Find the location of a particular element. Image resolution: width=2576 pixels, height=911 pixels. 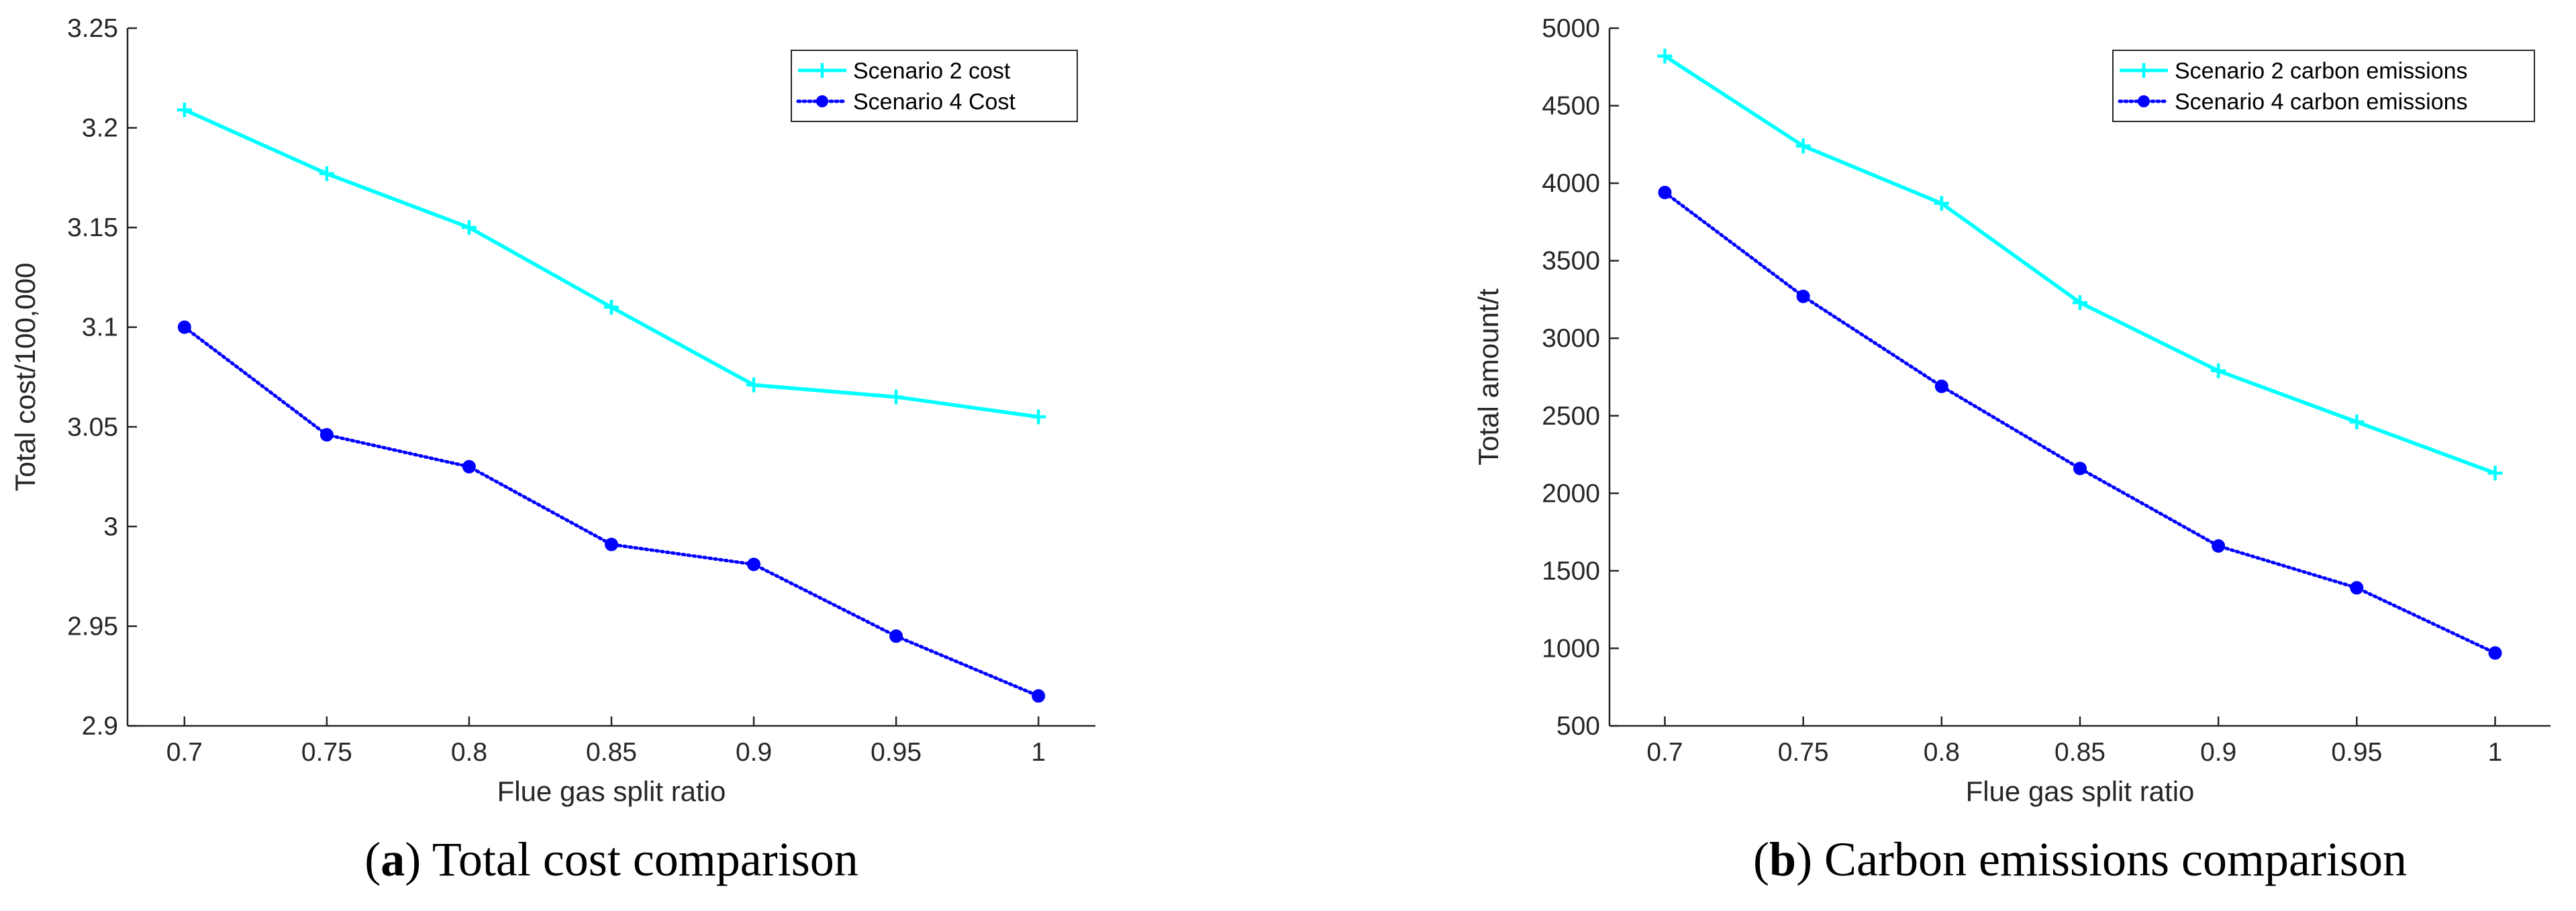

chart2-caption-paren-open: ( is located at coordinates (1761, 859).